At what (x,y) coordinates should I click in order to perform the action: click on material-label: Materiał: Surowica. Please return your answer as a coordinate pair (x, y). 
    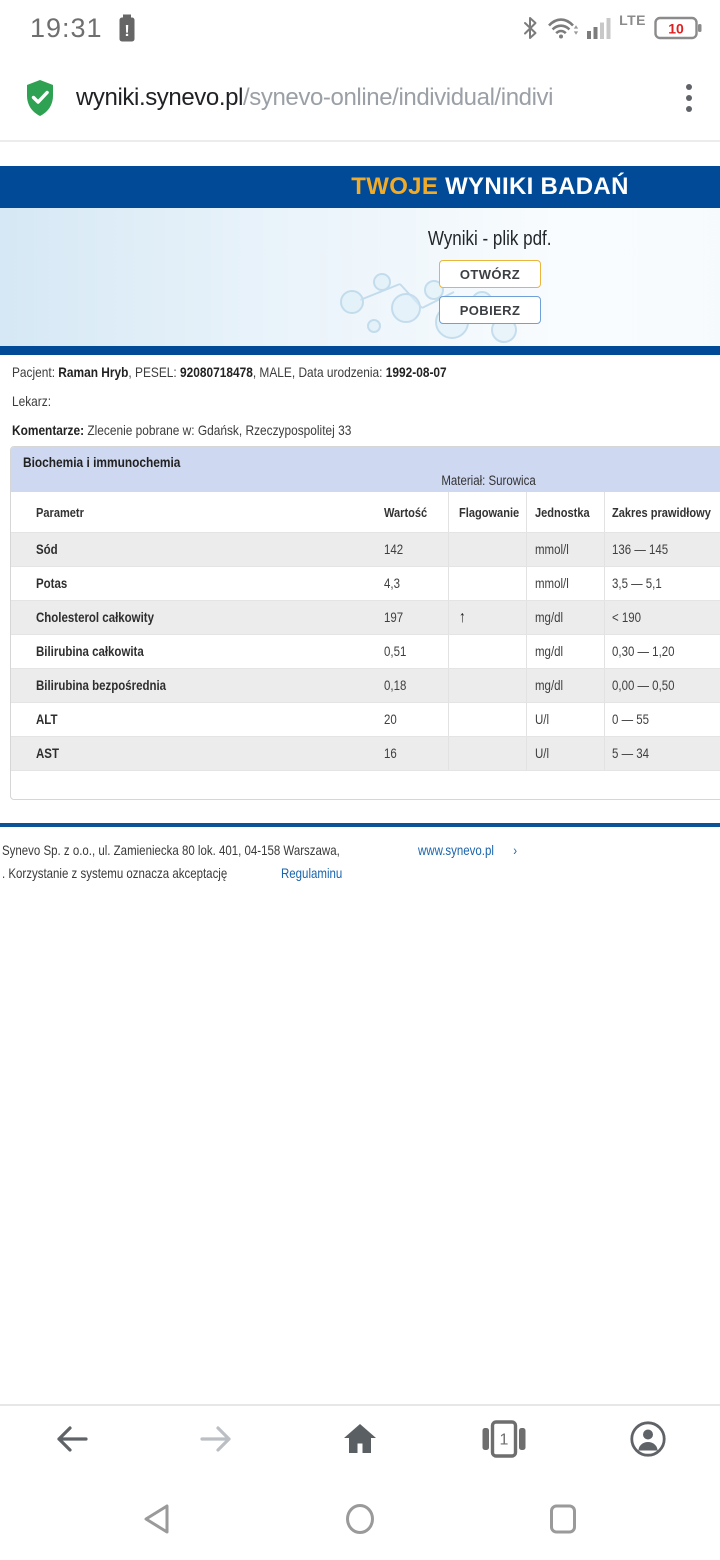
    Looking at the image, I should click on (489, 480).